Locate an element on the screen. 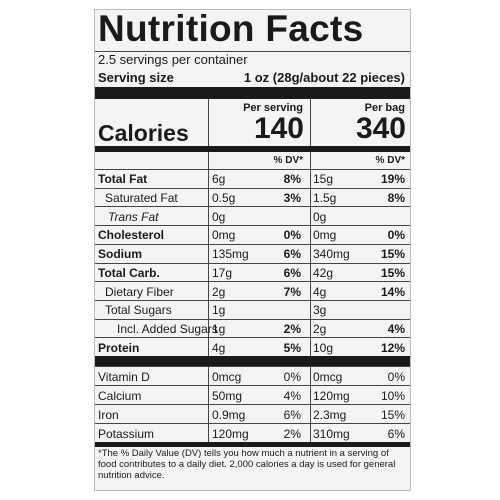 The image size is (500, 500). amount: 15g is located at coordinates (323, 179).